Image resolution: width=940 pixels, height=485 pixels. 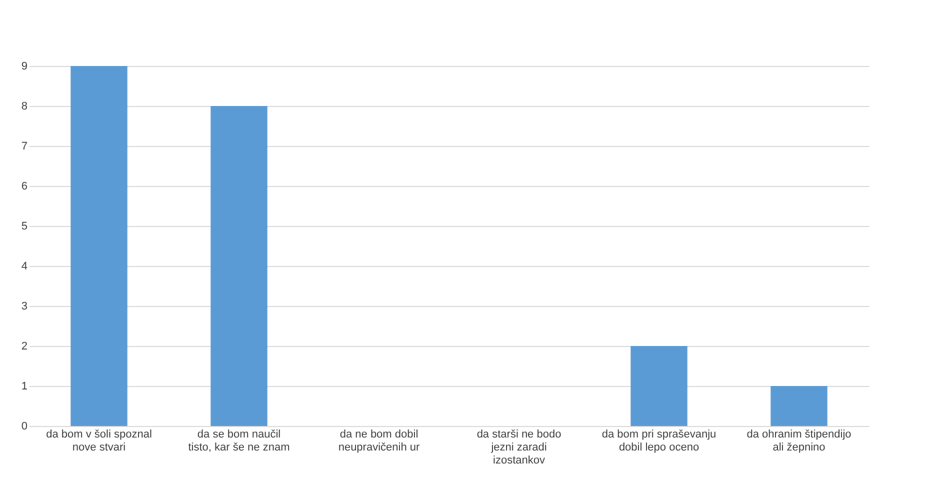 I want to click on y-tick-label: 5, so click(x=24, y=226).